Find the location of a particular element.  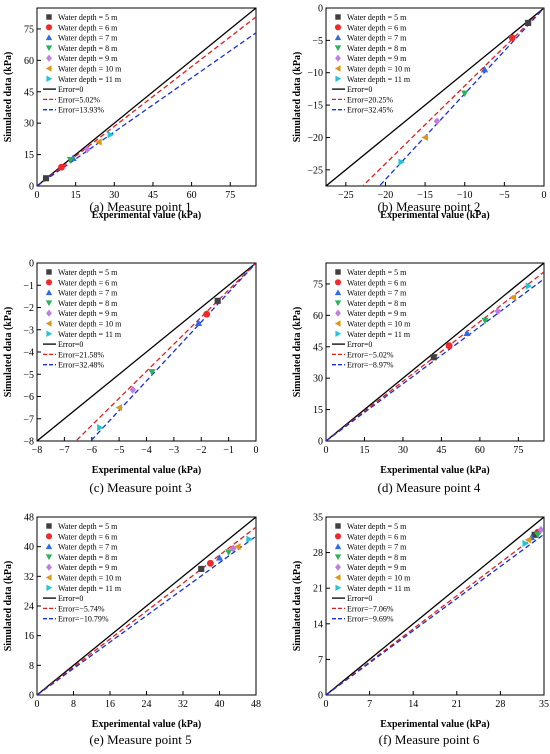

legend-label: Error=13.93% is located at coordinates (81, 110).